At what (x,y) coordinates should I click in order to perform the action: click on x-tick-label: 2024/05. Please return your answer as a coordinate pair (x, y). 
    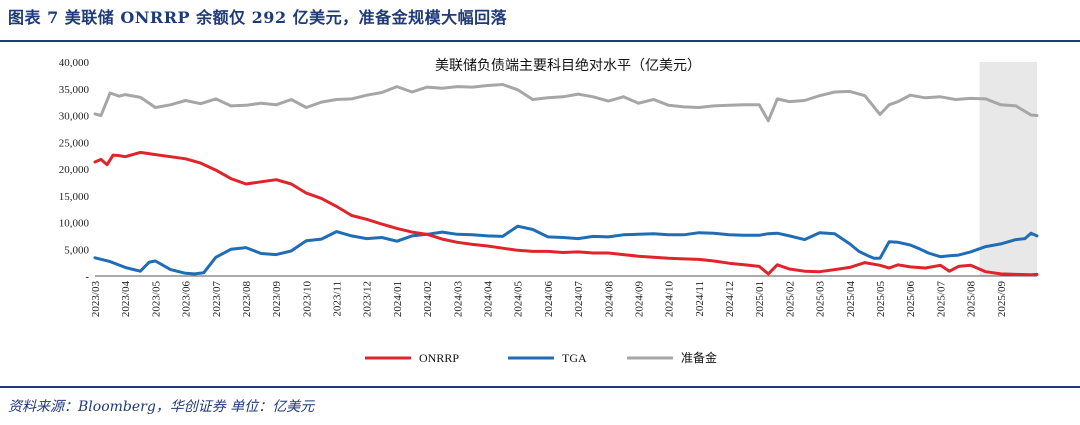
    Looking at the image, I should click on (519, 299).